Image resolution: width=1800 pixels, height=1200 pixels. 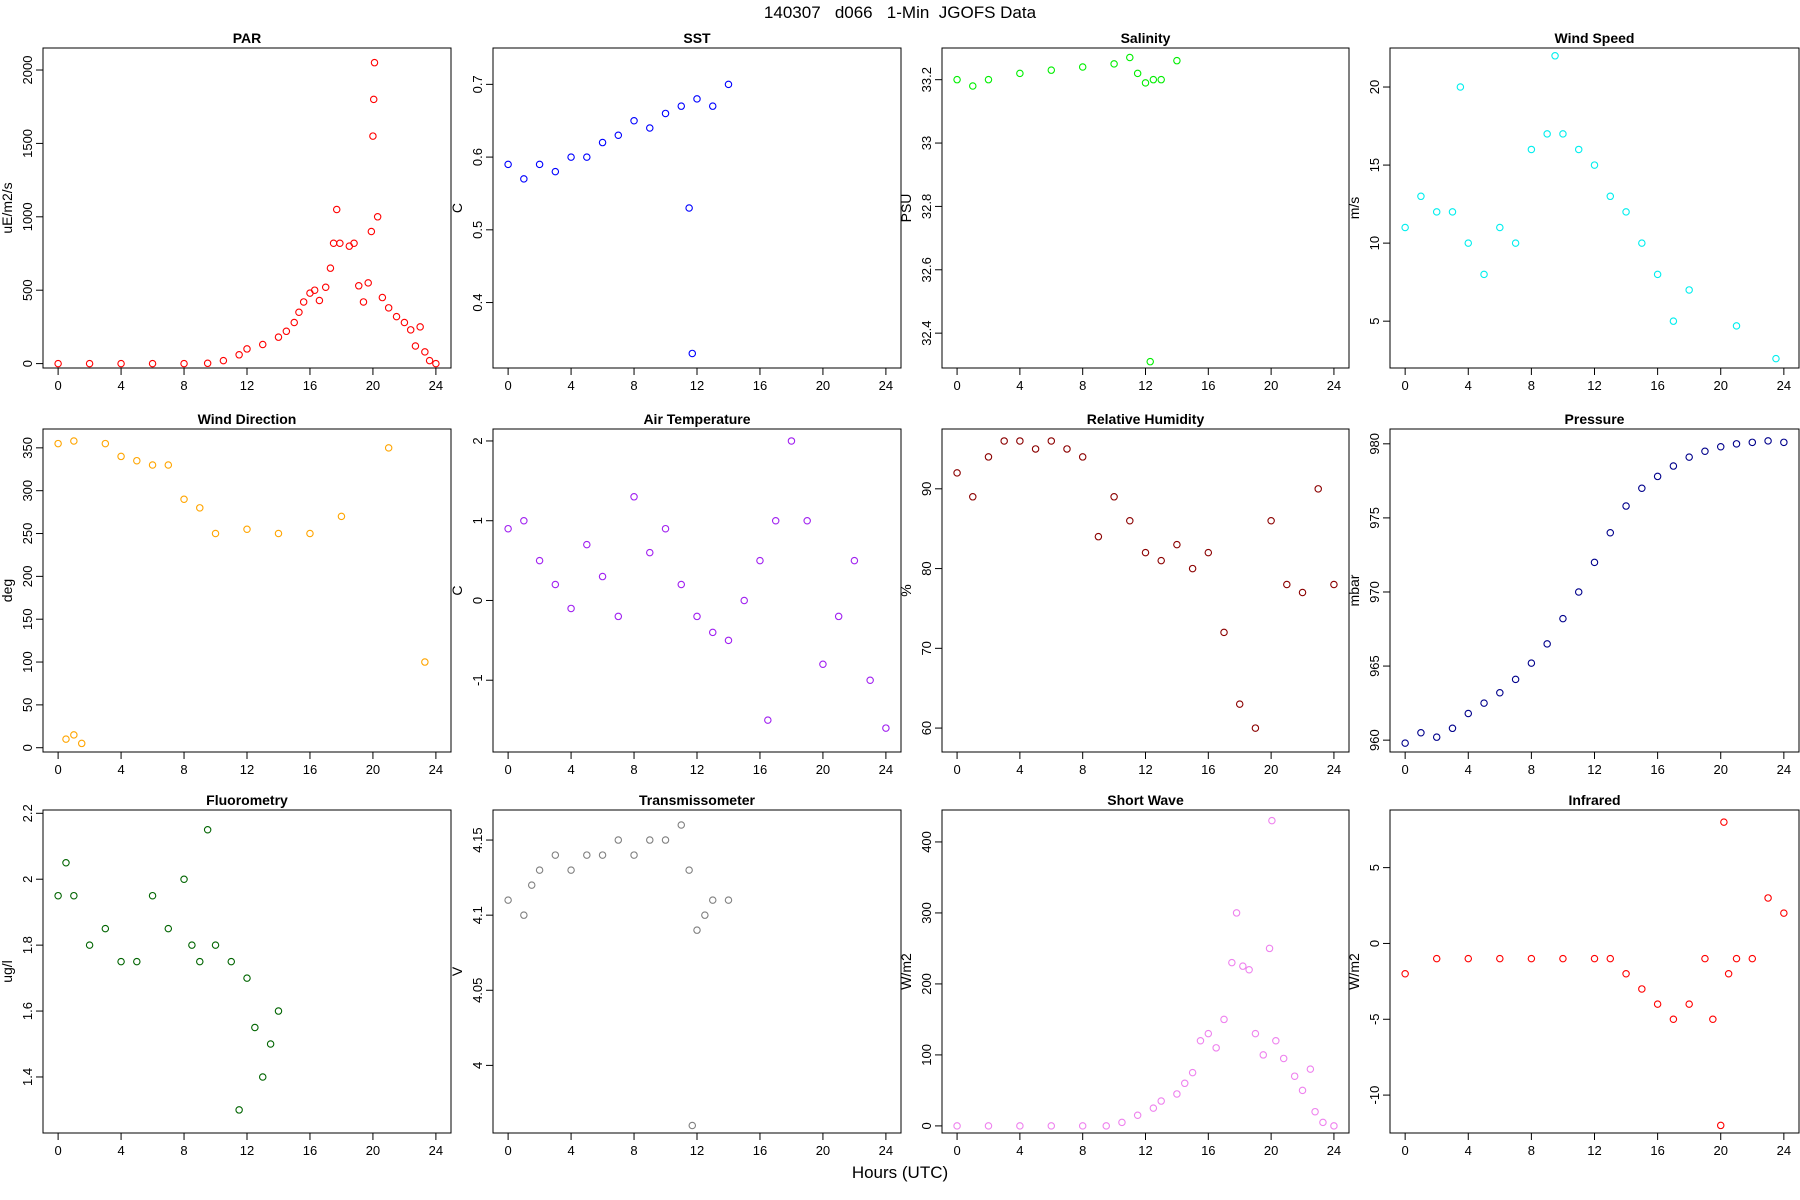 I want to click on y-tick-label: 965, so click(x=1374, y=666).